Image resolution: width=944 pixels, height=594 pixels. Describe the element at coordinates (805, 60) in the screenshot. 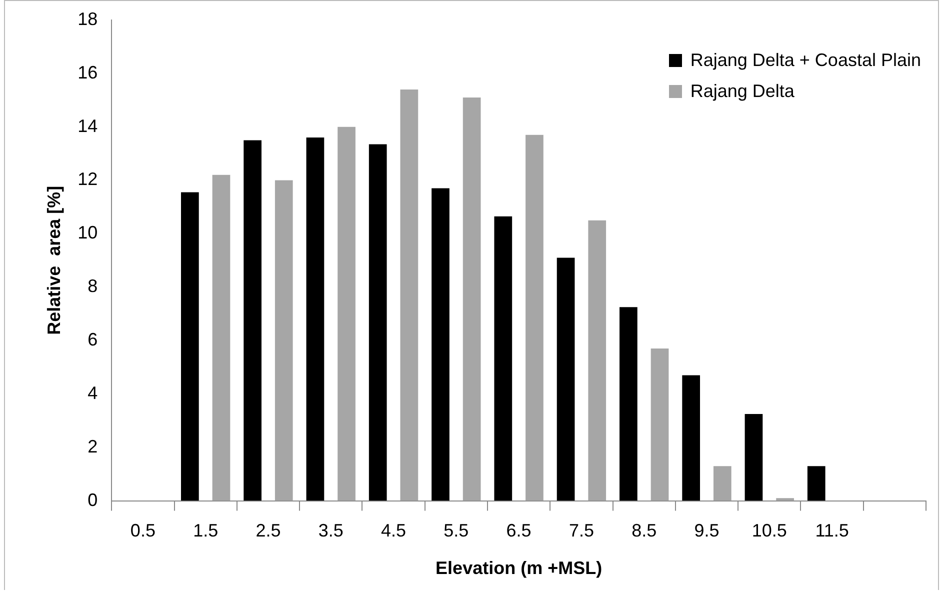

I see `legend-label: Rajang Delta + Coastal Plain` at that location.